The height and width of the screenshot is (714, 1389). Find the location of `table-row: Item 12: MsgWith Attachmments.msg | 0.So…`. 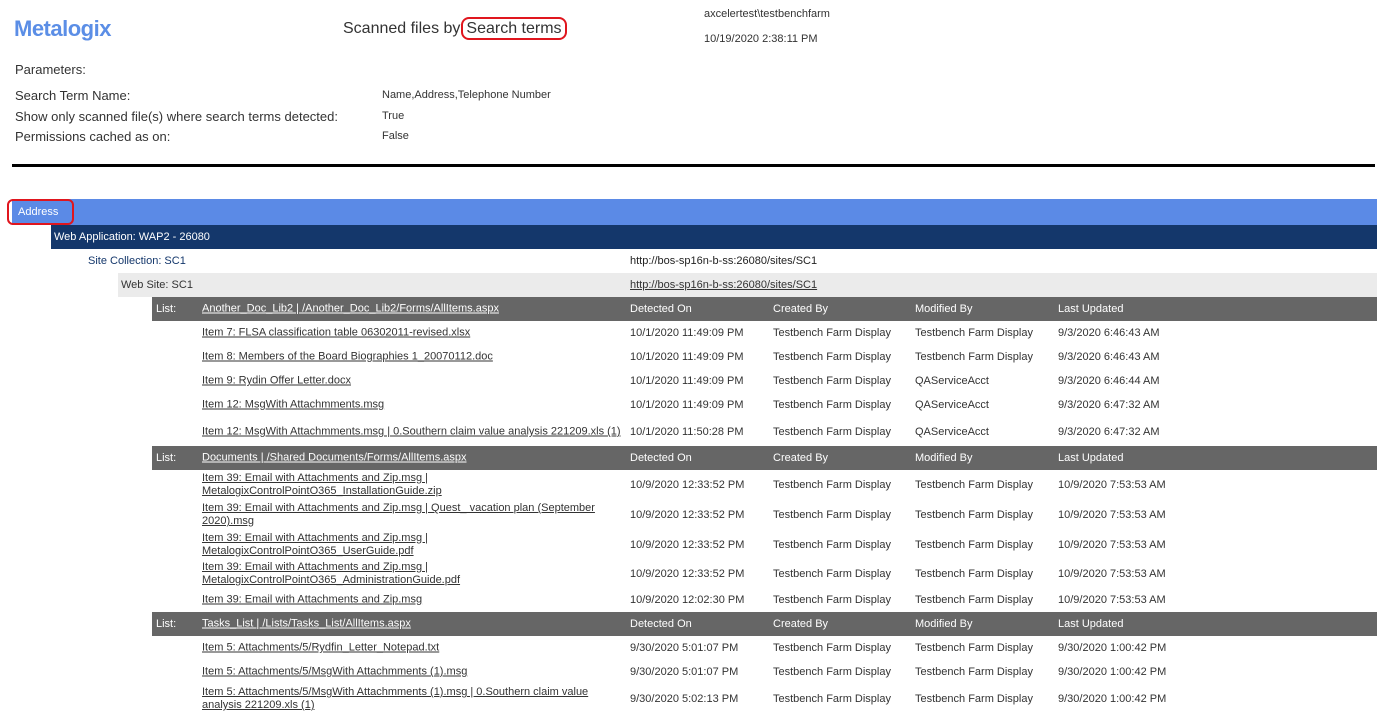

table-row: Item 12: MsgWith Attachmments.msg | 0.So… is located at coordinates (764, 432).